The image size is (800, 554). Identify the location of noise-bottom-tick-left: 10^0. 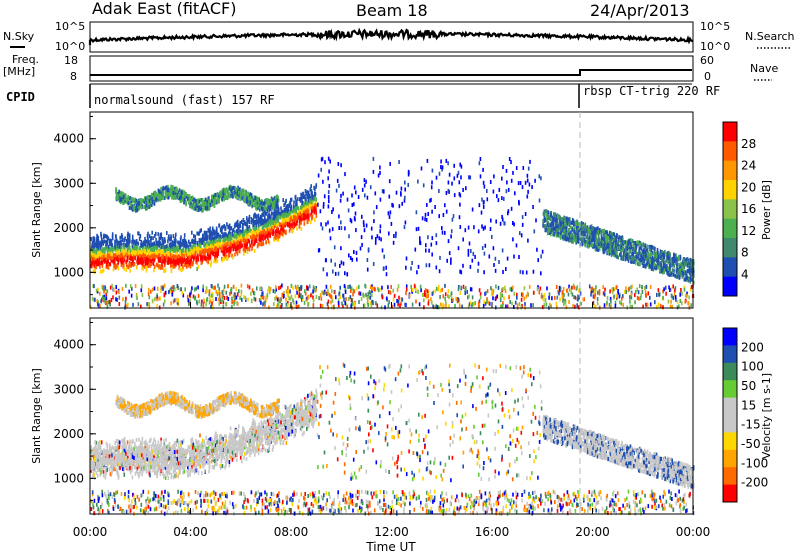
(70, 46).